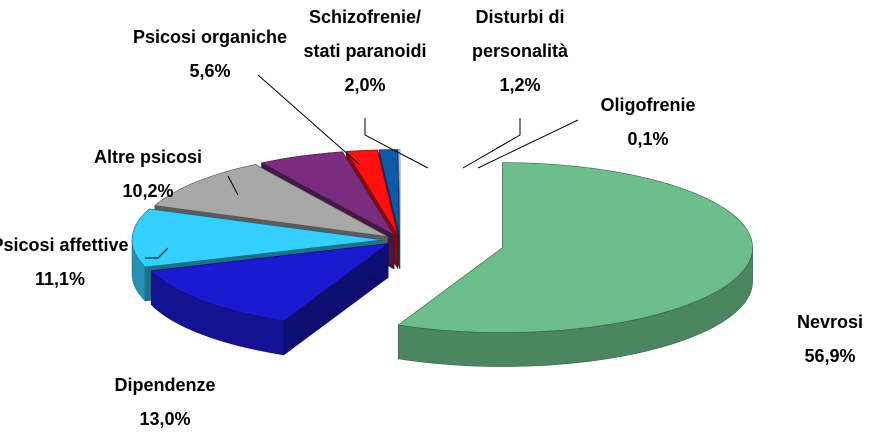 The width and height of the screenshot is (873, 432). What do you see at coordinates (60, 279) in the screenshot?
I see `value-label: 11,1%` at bounding box center [60, 279].